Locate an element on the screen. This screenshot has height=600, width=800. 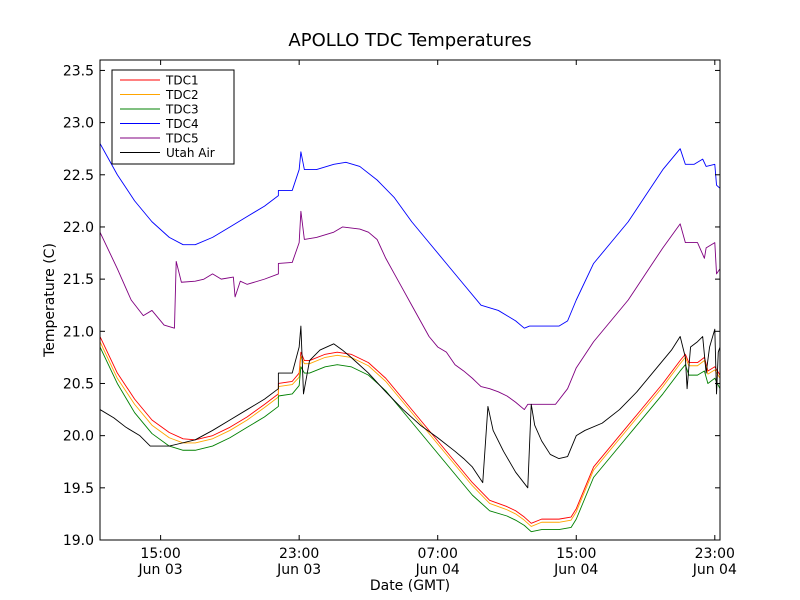
x-tick-label-time: 07:00 is located at coordinates (438, 554).